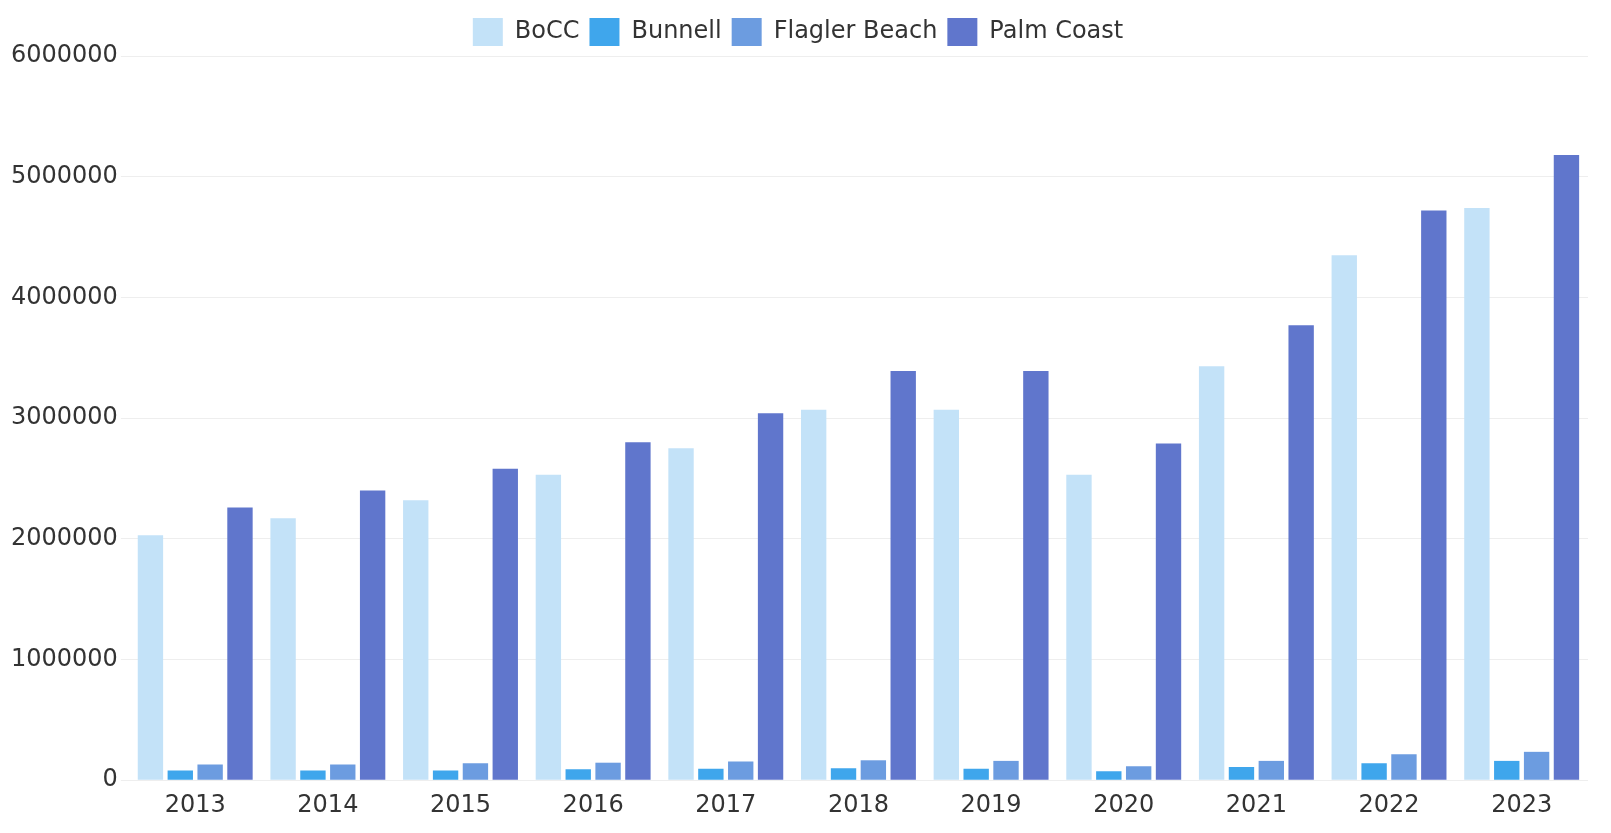 The width and height of the screenshot is (1611, 833). Describe the element at coordinates (858, 803) in the screenshot. I see `x-tick-label: 2018` at that location.